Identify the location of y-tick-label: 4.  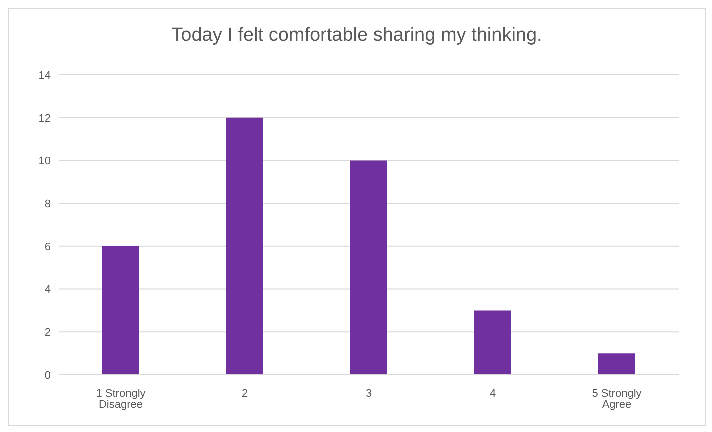
(47, 290).